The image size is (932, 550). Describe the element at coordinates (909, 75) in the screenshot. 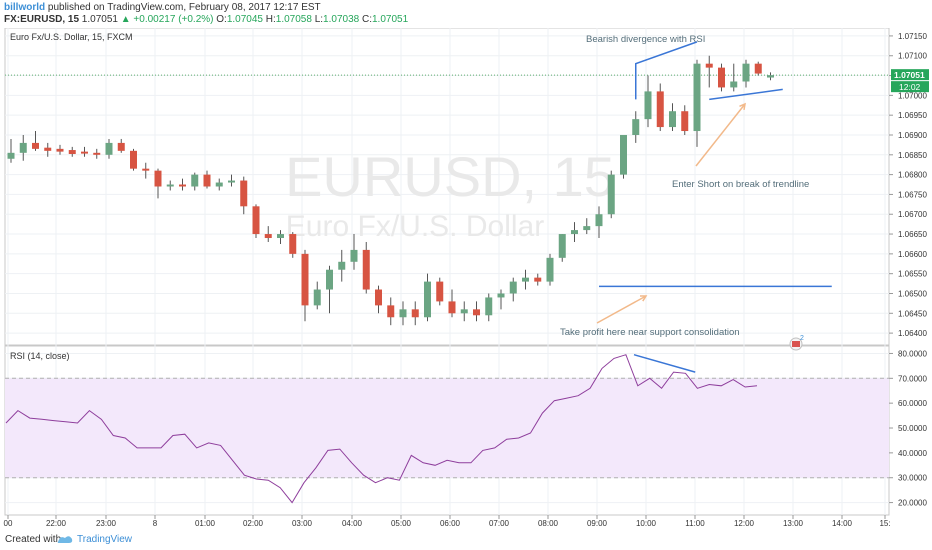

I see `last-price-text: 1.07051` at that location.